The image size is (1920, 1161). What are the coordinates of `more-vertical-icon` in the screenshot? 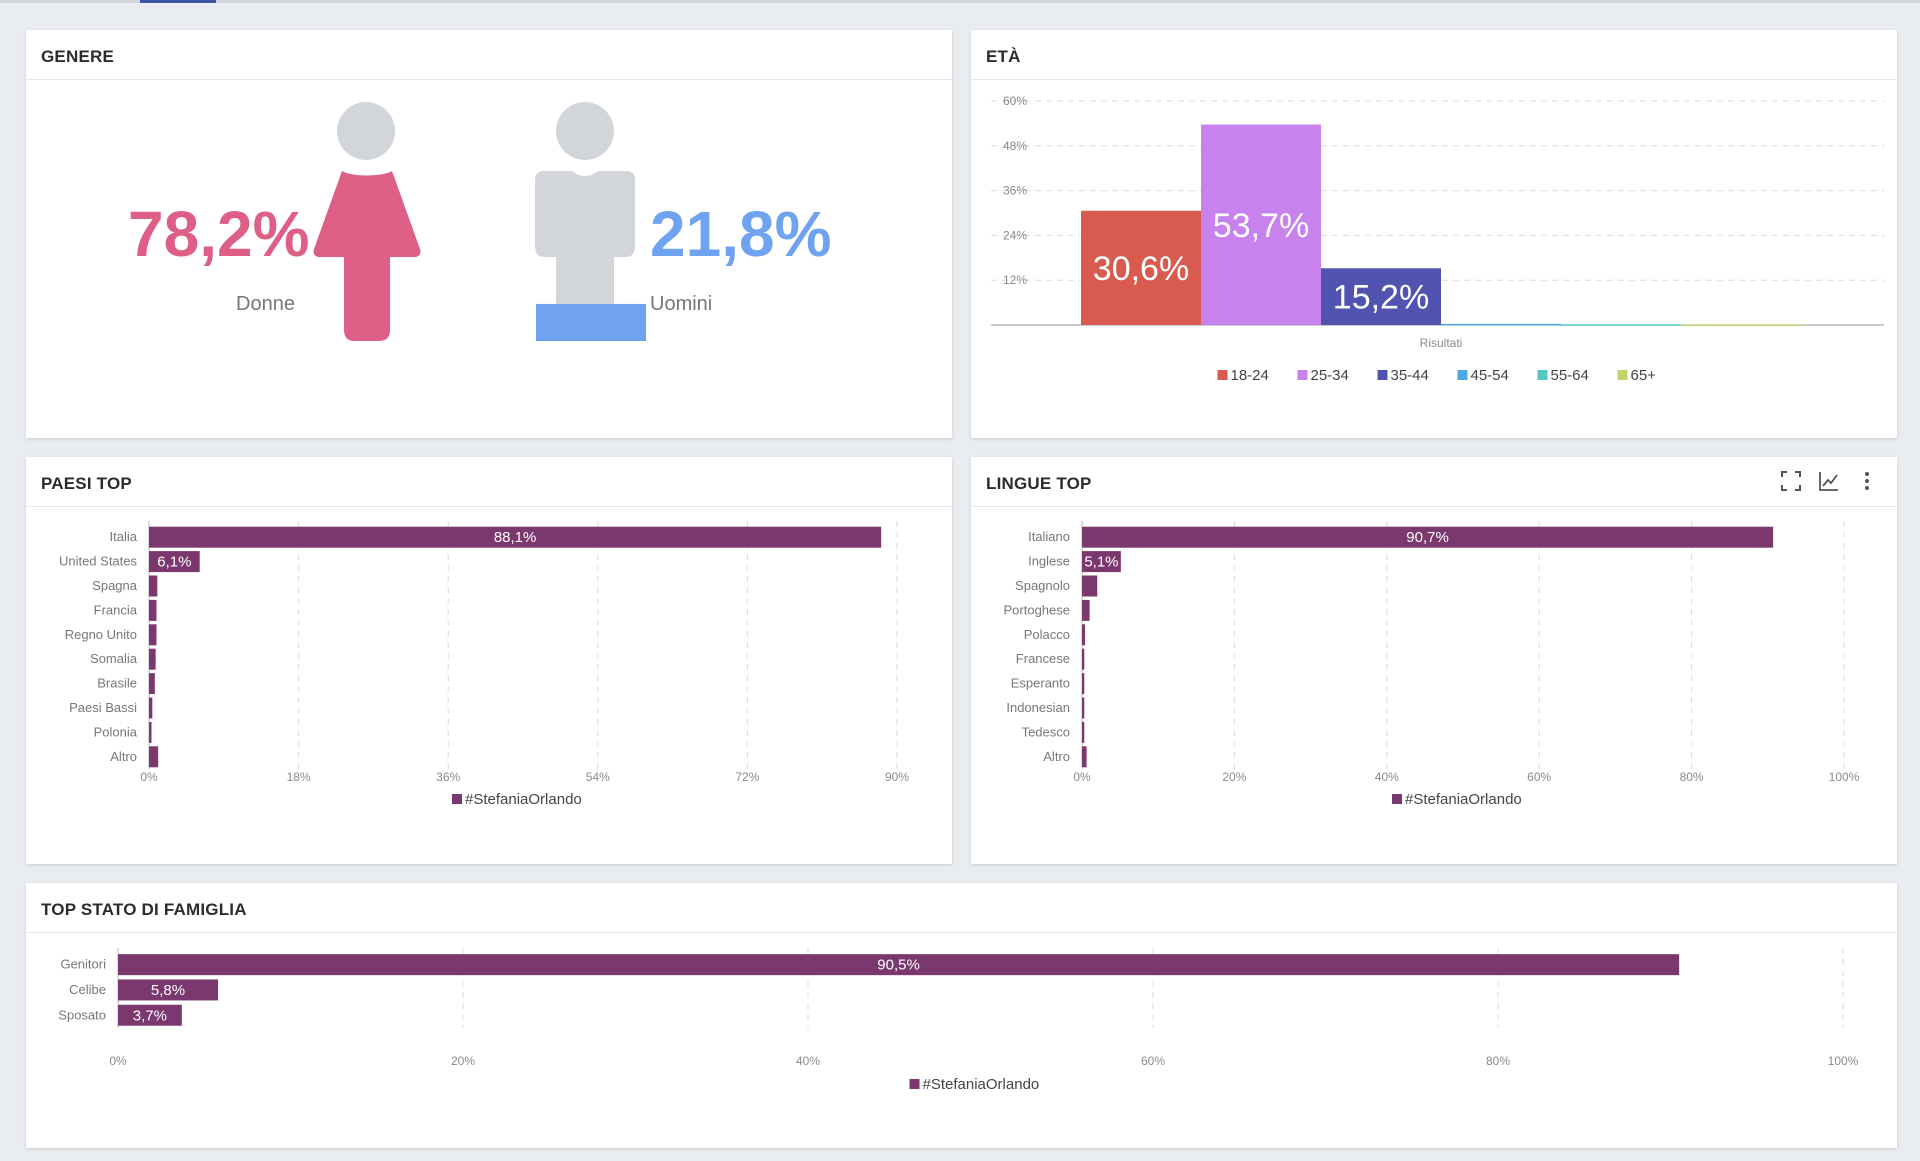 It's located at (1867, 481).